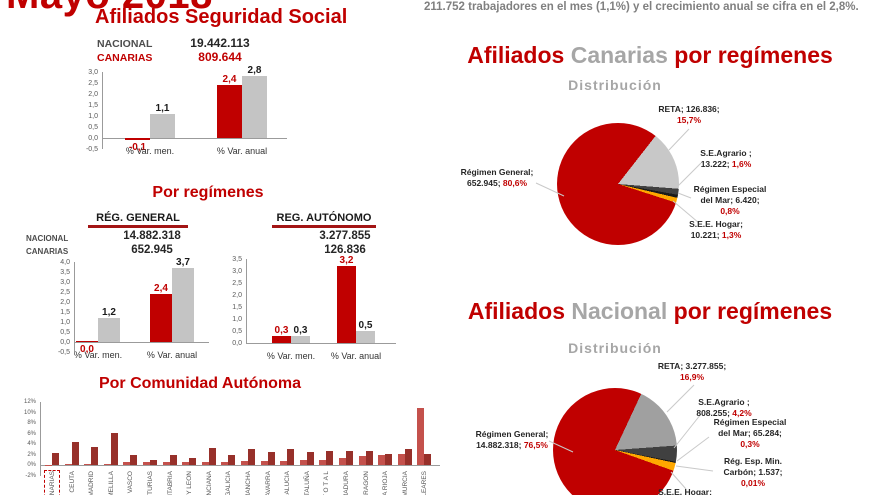  Describe the element at coordinates (190, 483) in the screenshot. I see `category-label: C. Y LEON` at that location.